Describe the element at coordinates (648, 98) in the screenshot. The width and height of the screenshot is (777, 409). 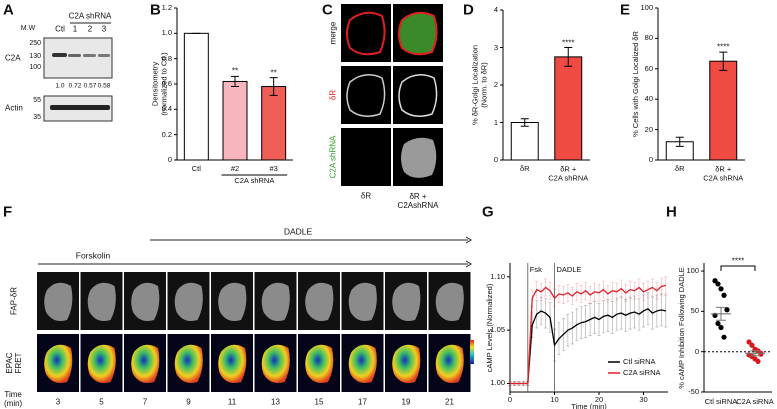
I see `y-tick-label: 40` at that location.